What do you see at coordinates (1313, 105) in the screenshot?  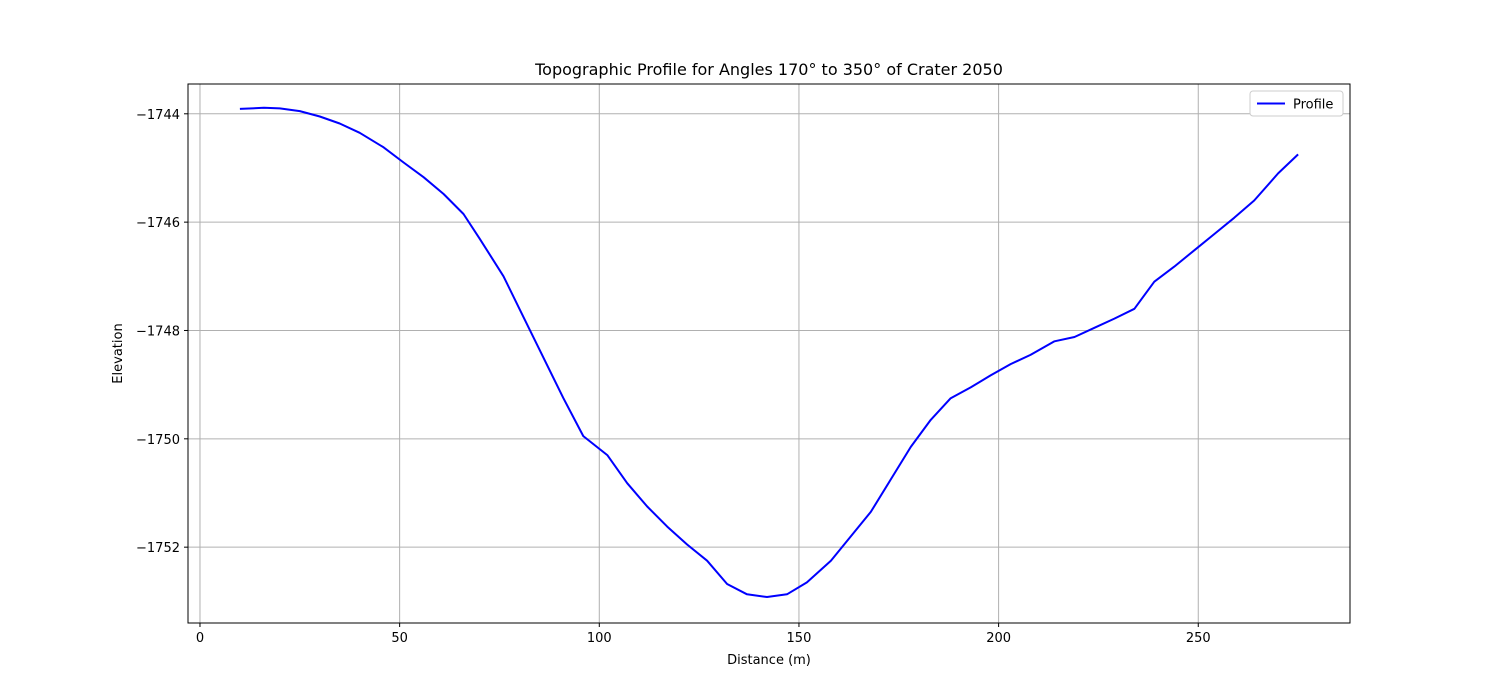 I see `legend-label: Profile` at bounding box center [1313, 105].